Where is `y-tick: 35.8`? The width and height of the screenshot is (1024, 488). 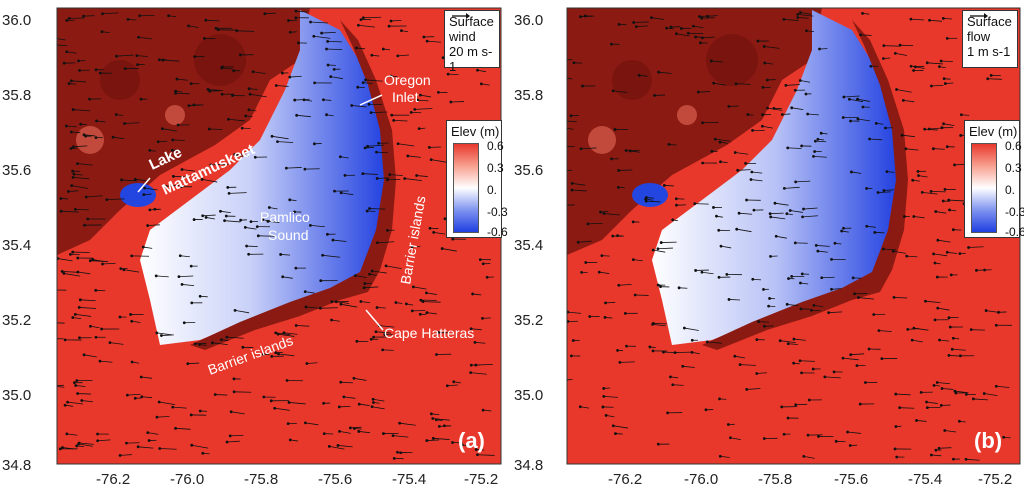 y-tick: 35.8 is located at coordinates (16, 95).